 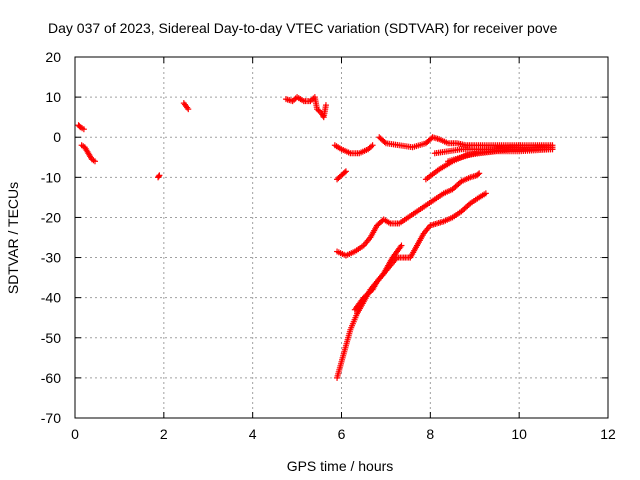 I want to click on y-tick-label: -40, so click(x=51, y=298).